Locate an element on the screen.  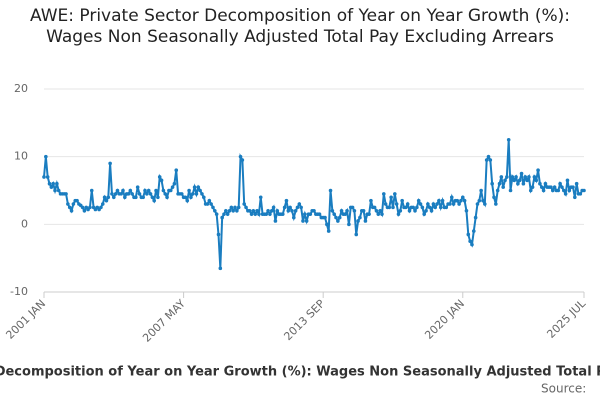
x-tick-label: 2020 JAN is located at coordinates (444, 319).